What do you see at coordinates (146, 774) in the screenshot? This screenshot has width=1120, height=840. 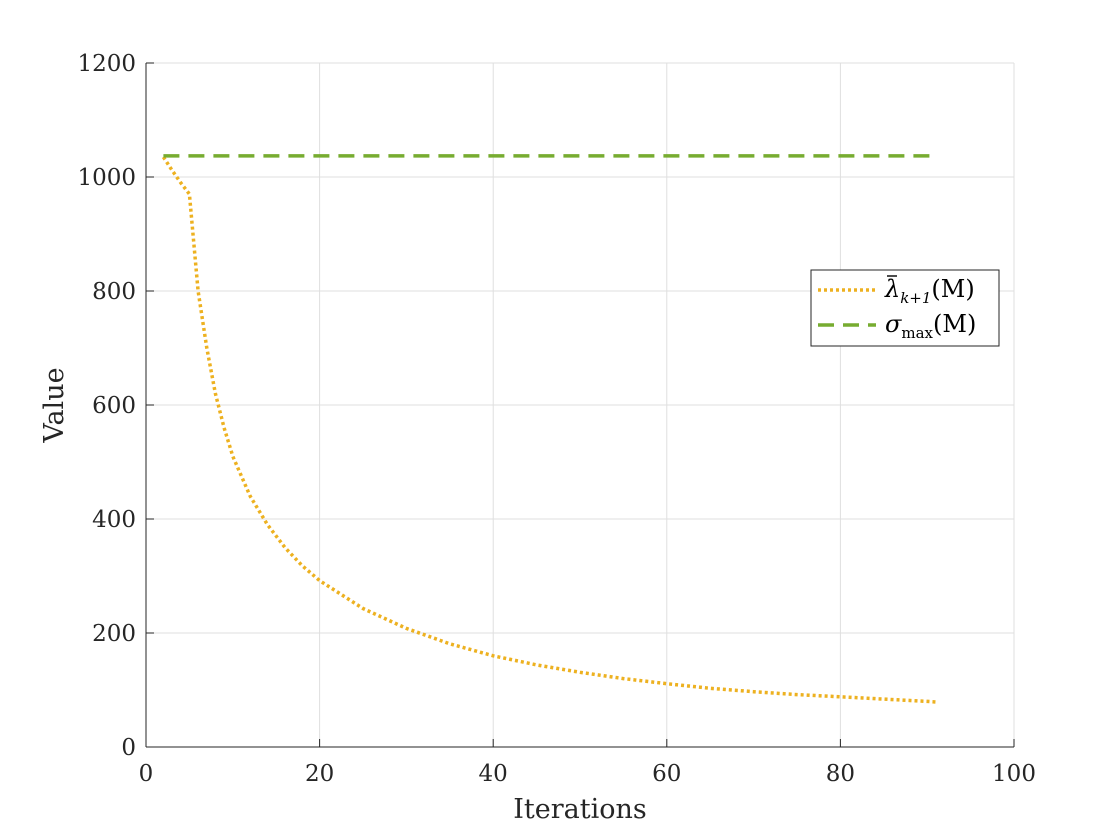 I see `x-tick-label: 0` at bounding box center [146, 774].